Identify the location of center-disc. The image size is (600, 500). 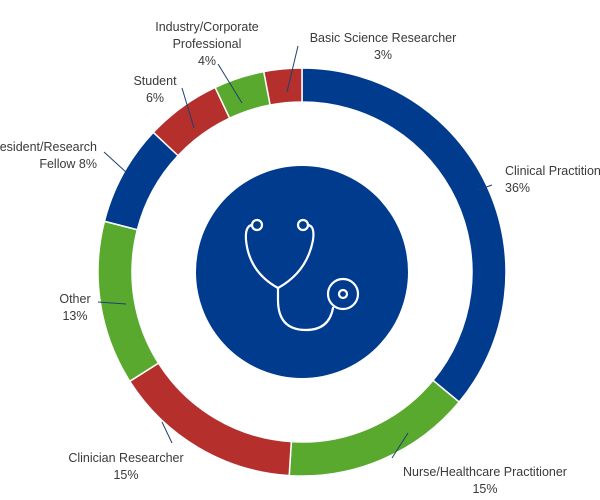
(302, 272).